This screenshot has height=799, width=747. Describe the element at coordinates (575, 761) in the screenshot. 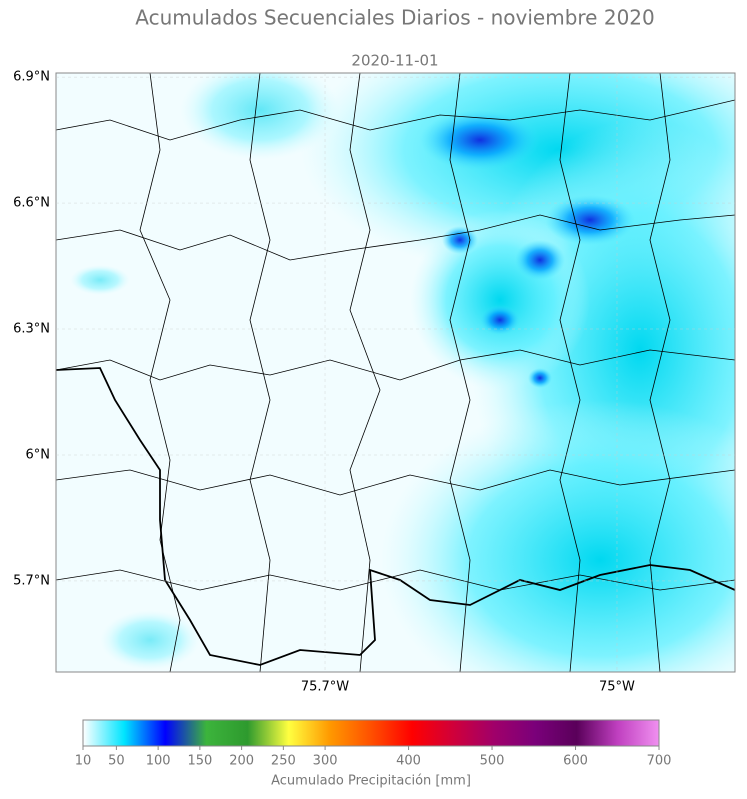

I see `colorbar-tick-label: 600` at that location.